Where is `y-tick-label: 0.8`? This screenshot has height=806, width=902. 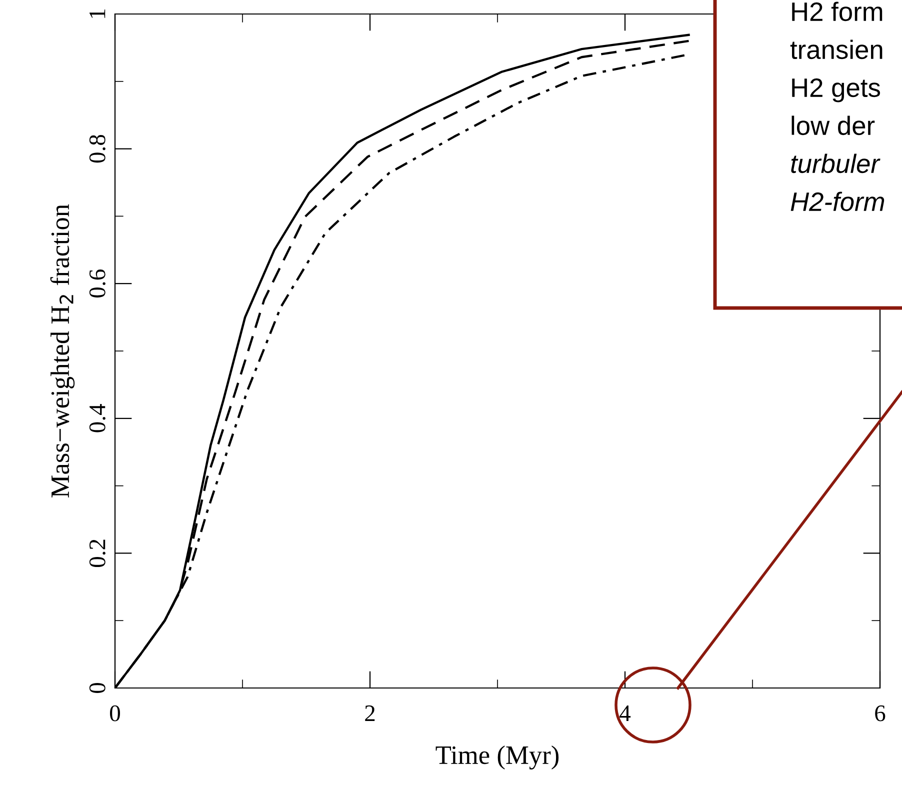 y-tick-label: 0.8 is located at coordinates (97, 148).